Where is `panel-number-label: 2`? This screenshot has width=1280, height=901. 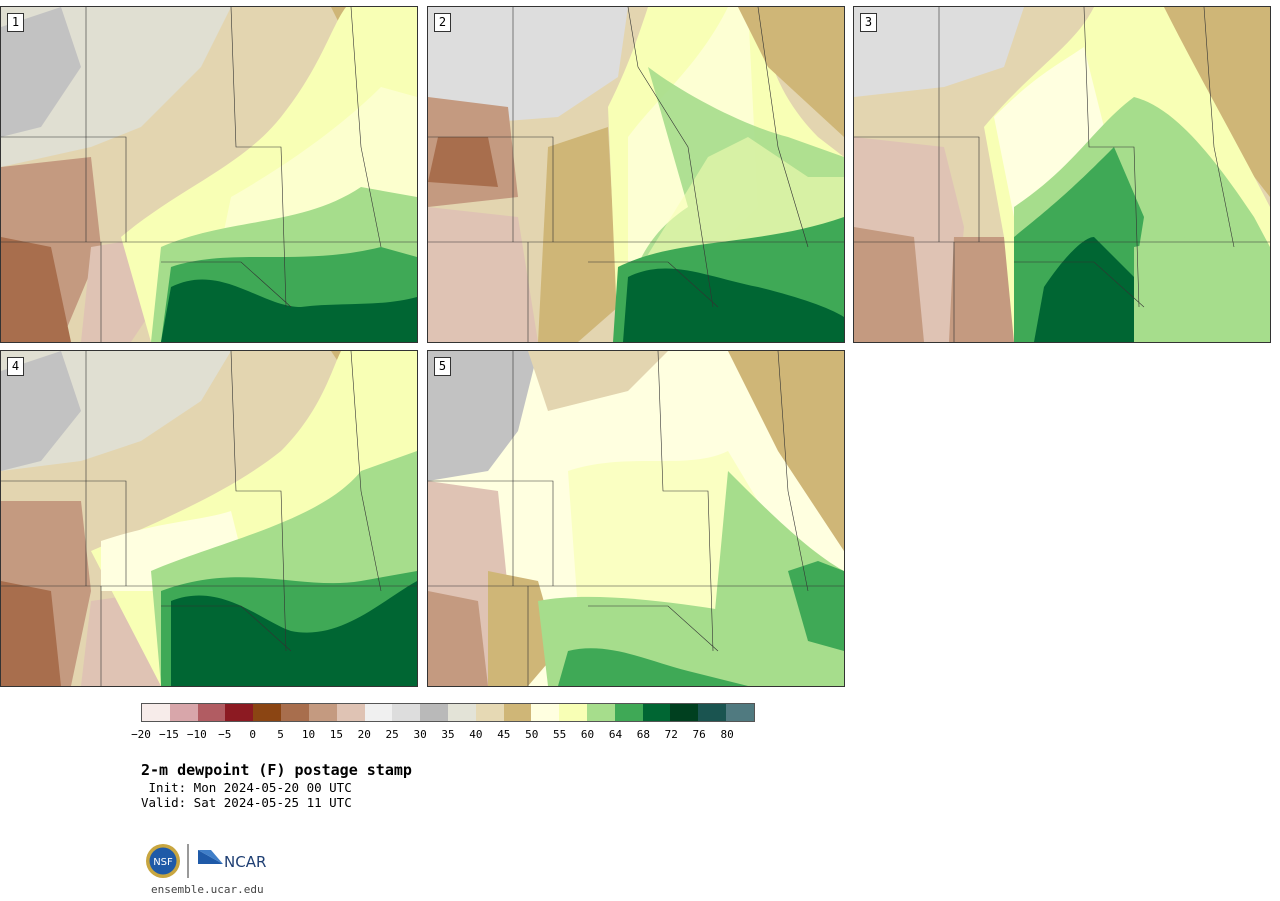
panel-number-label: 2 is located at coordinates (442, 22).